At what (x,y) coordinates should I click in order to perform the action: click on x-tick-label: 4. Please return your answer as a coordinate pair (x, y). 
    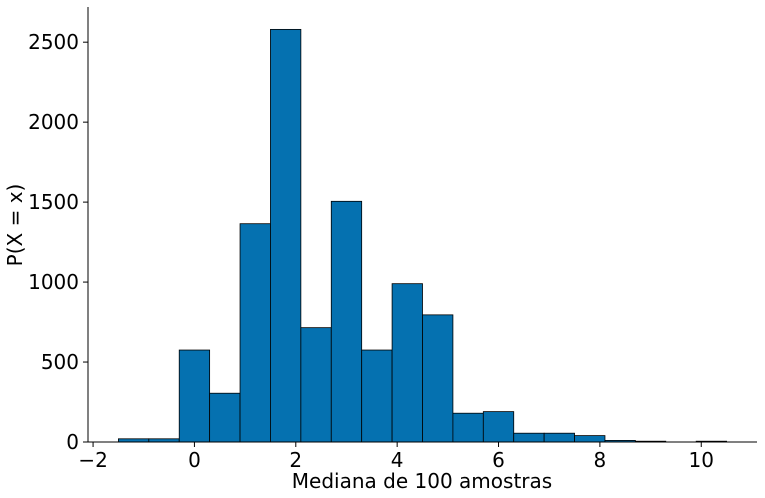
    Looking at the image, I should click on (397, 460).